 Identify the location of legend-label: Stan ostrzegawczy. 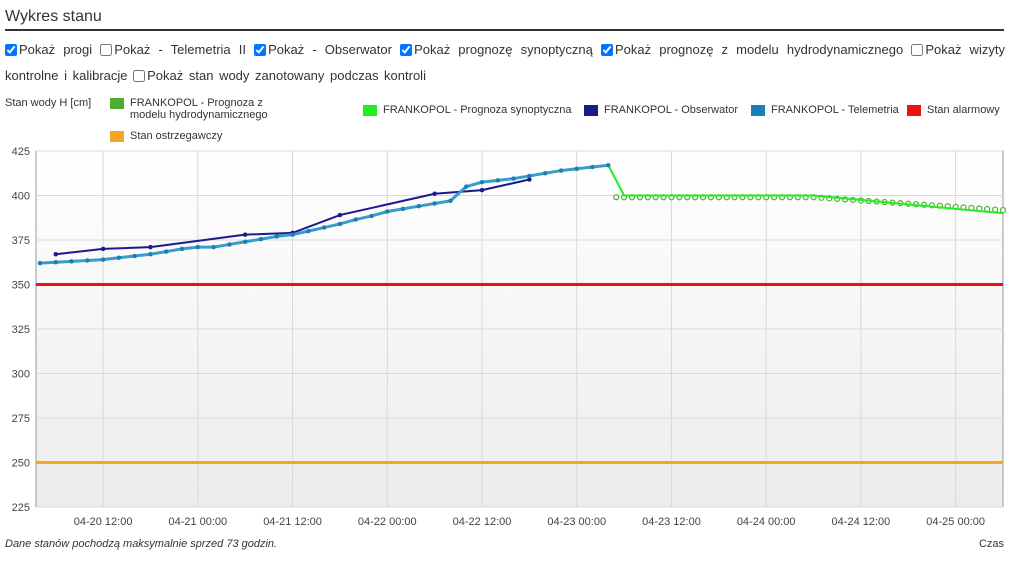
(176, 136).